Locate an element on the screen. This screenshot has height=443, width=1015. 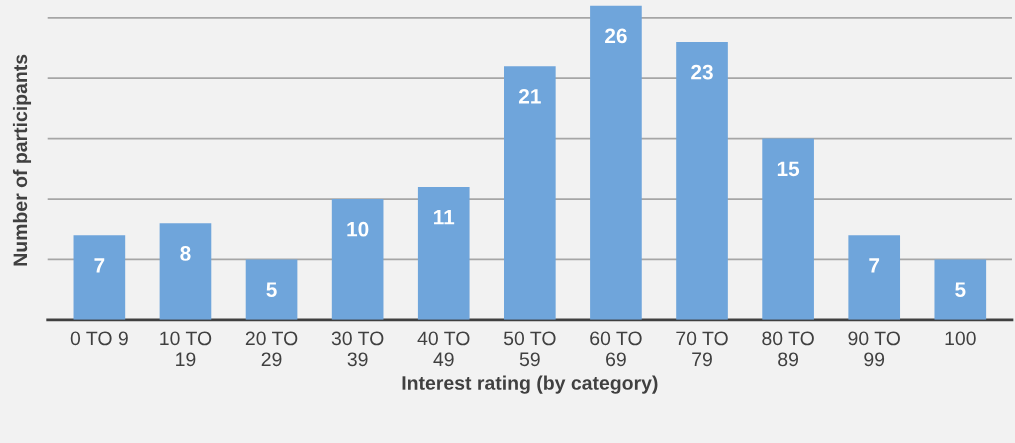
x-tick-label: 60 TO 69 is located at coordinates (616, 349).